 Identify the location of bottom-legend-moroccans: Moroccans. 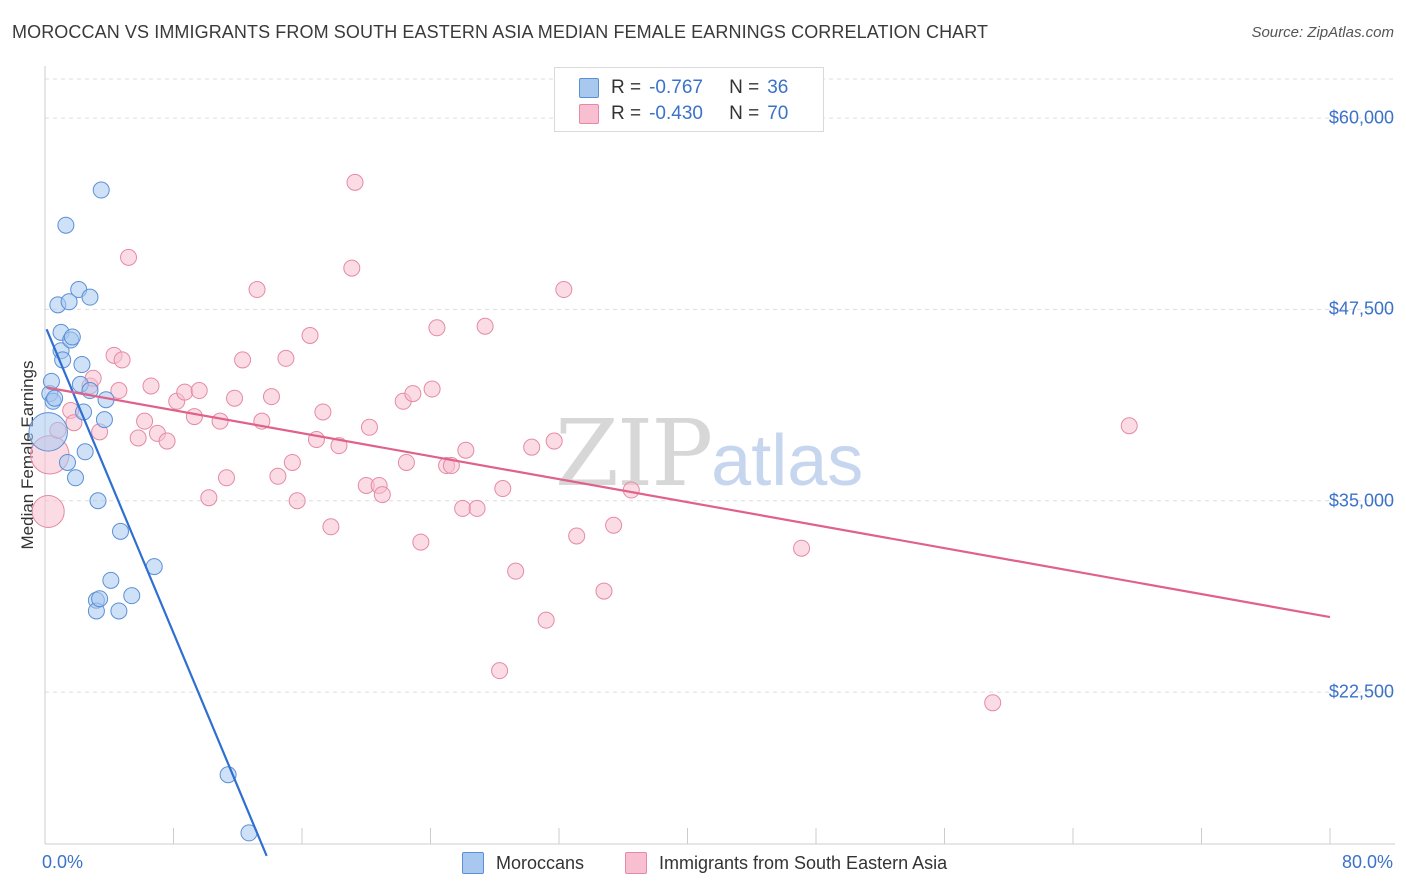
(523, 863).